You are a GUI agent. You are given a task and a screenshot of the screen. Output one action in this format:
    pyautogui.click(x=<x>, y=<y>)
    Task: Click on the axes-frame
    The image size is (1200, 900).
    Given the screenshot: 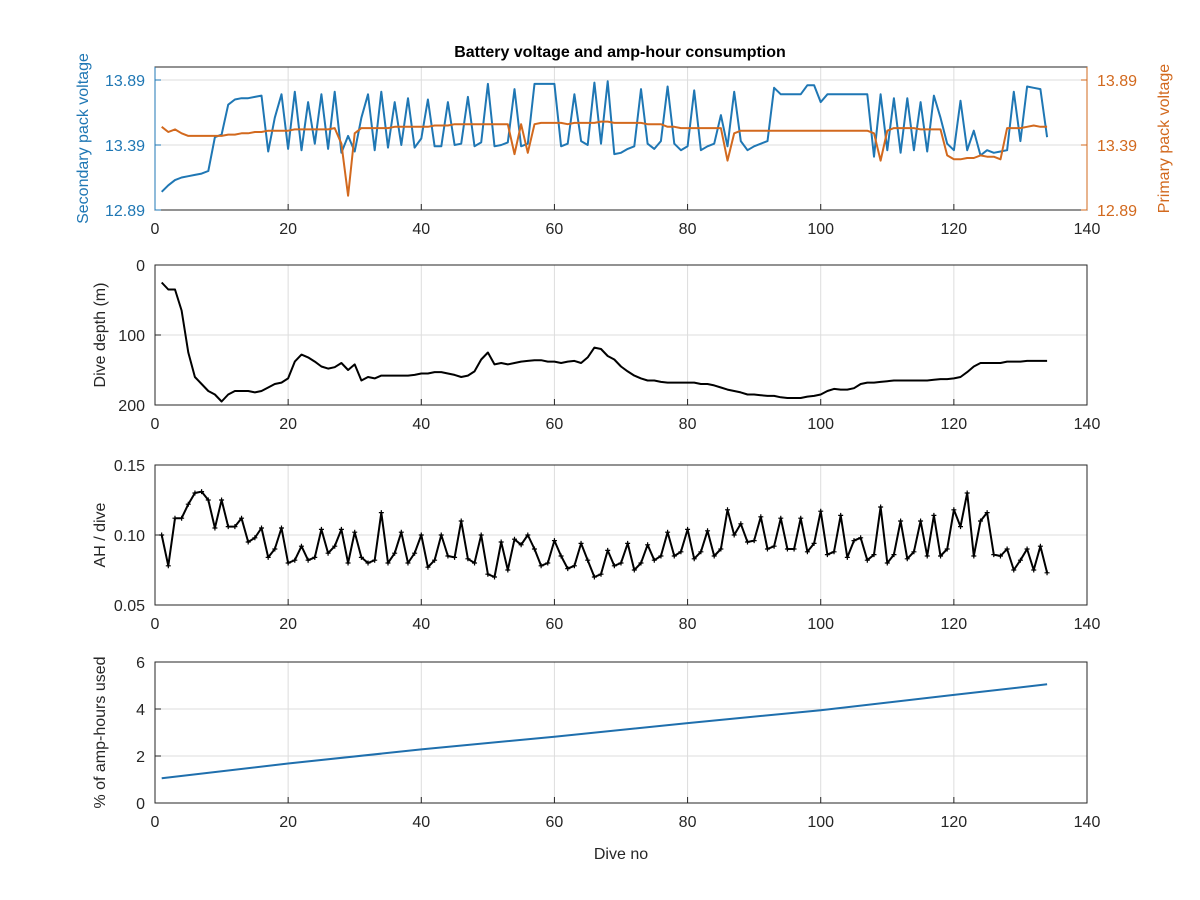 What is the action you would take?
    pyautogui.click(x=621, y=732)
    